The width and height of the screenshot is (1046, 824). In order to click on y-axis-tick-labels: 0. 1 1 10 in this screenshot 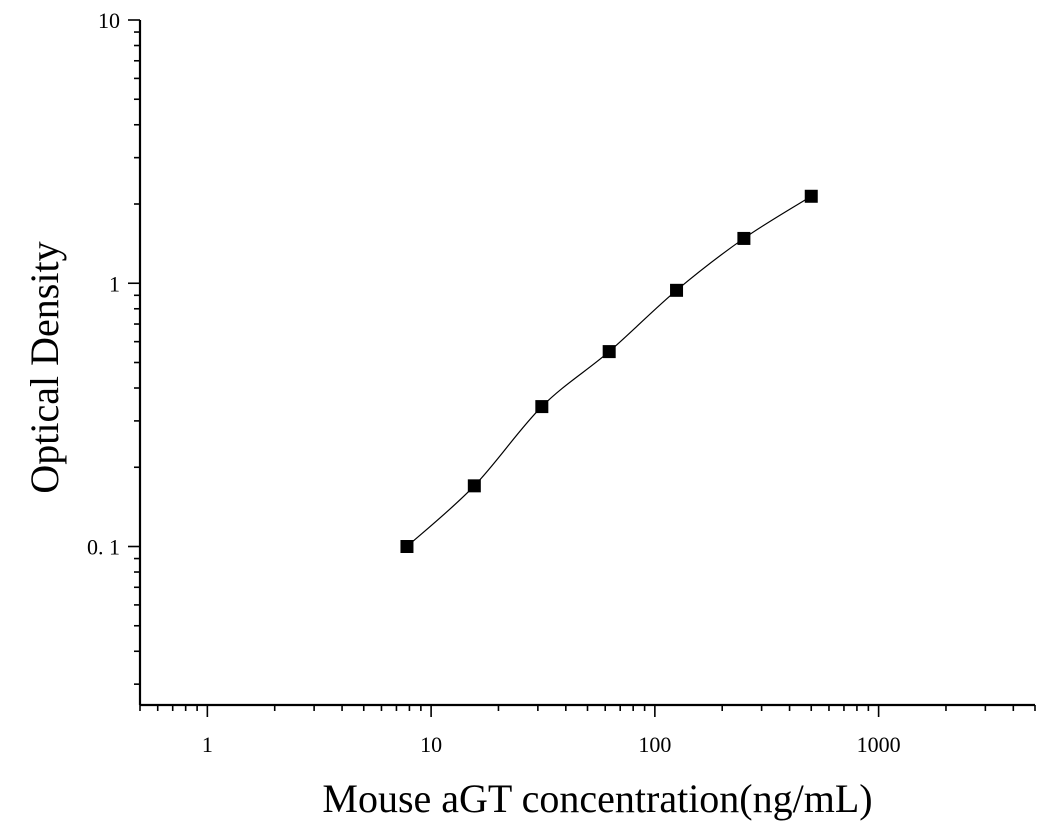, I will do `click(103, 284)`.